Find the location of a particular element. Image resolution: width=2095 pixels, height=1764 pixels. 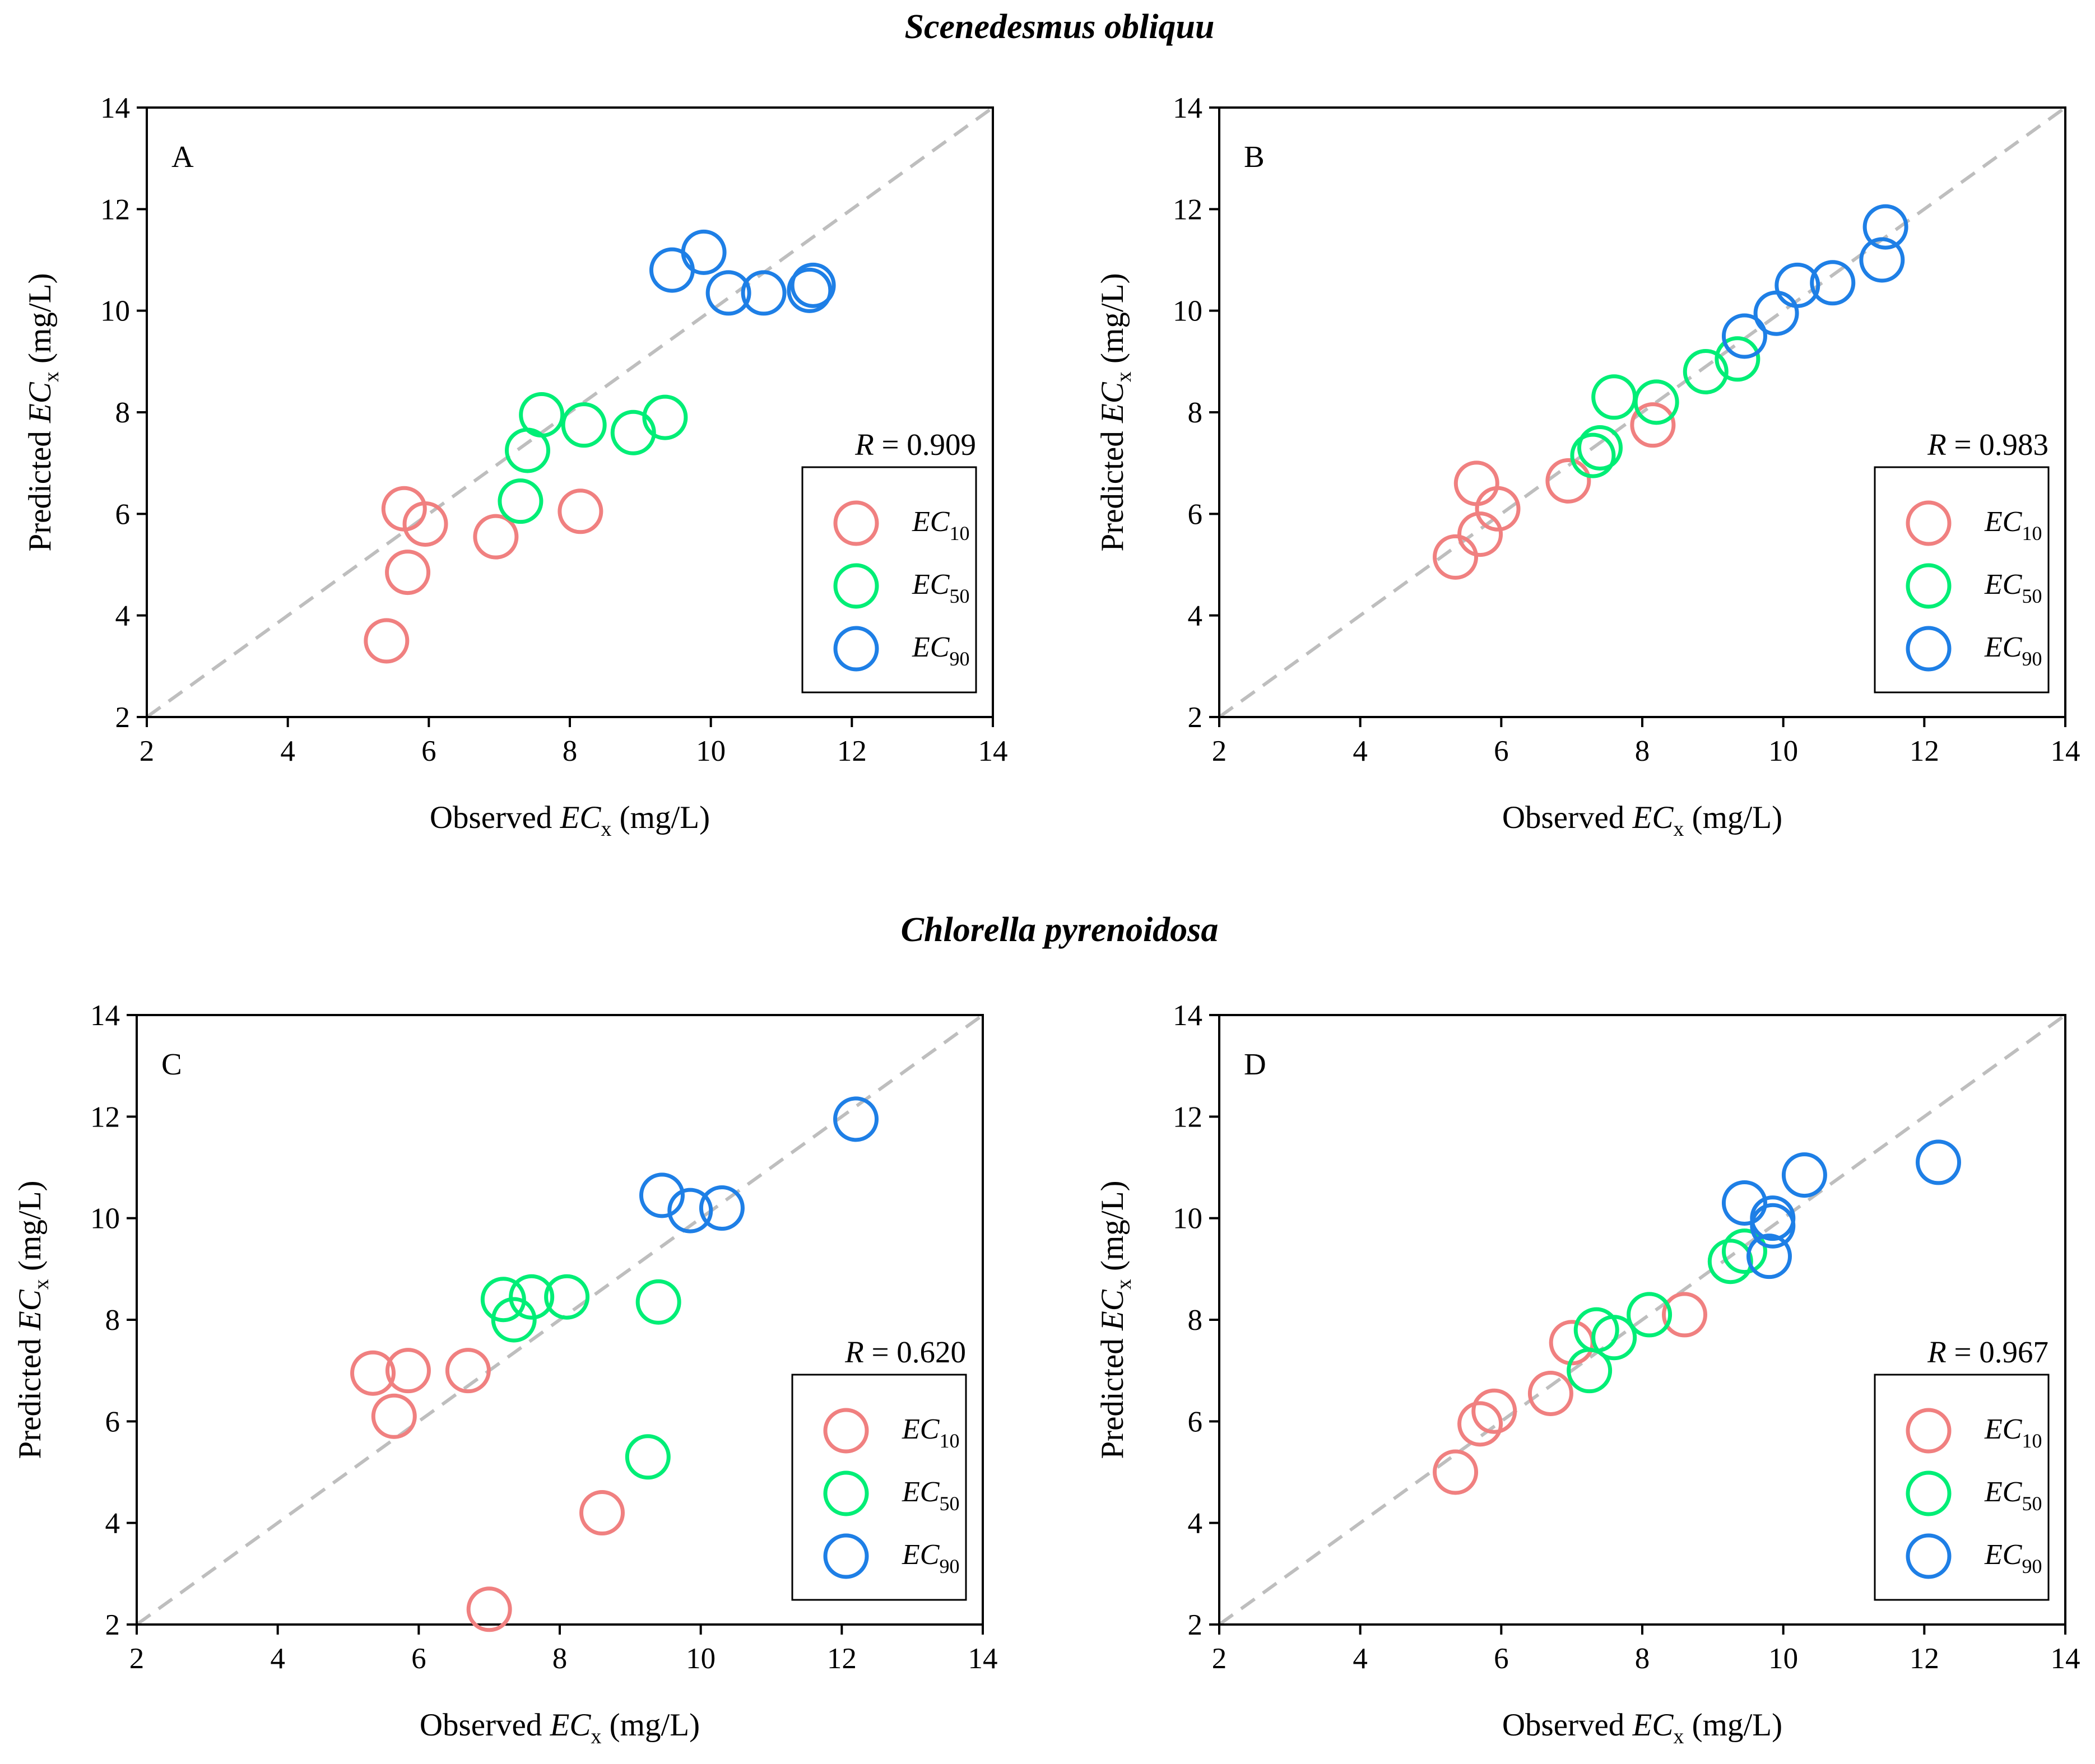

y-tick-label: 4 is located at coordinates (123, 616).